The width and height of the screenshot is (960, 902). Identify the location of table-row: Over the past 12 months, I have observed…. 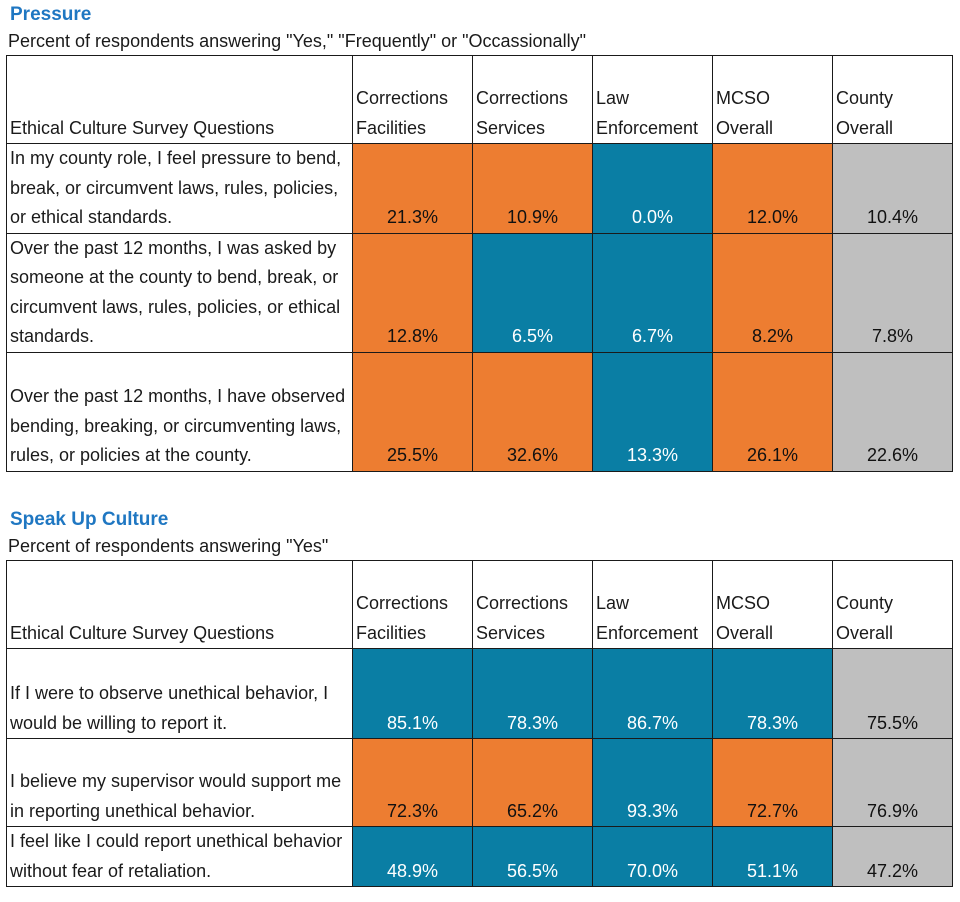
(479, 411).